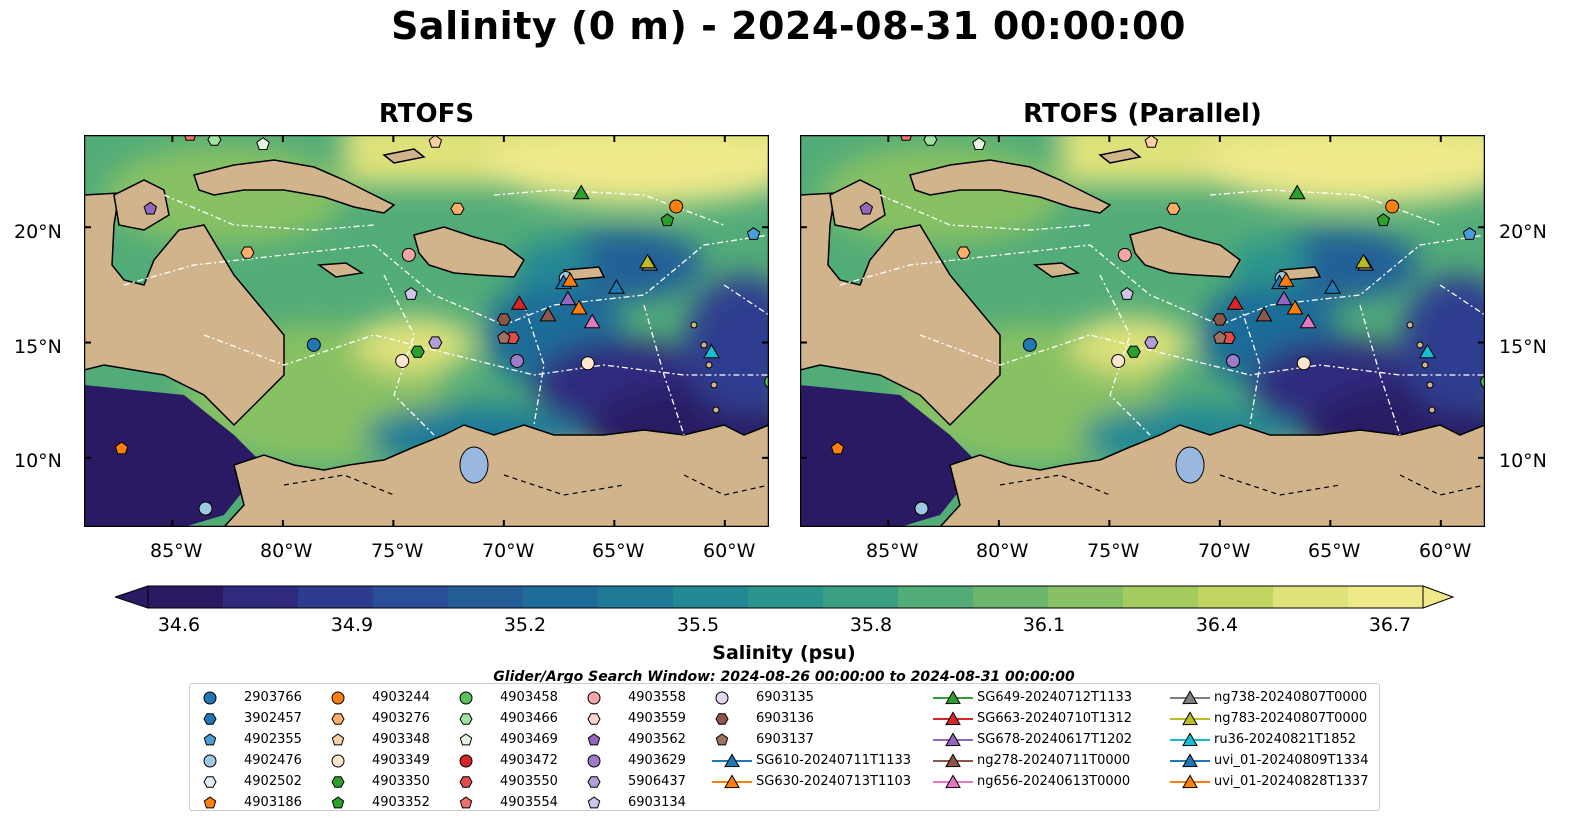 The width and height of the screenshot is (1577, 829). I want to click on legend-label: 4903472, so click(529, 760).